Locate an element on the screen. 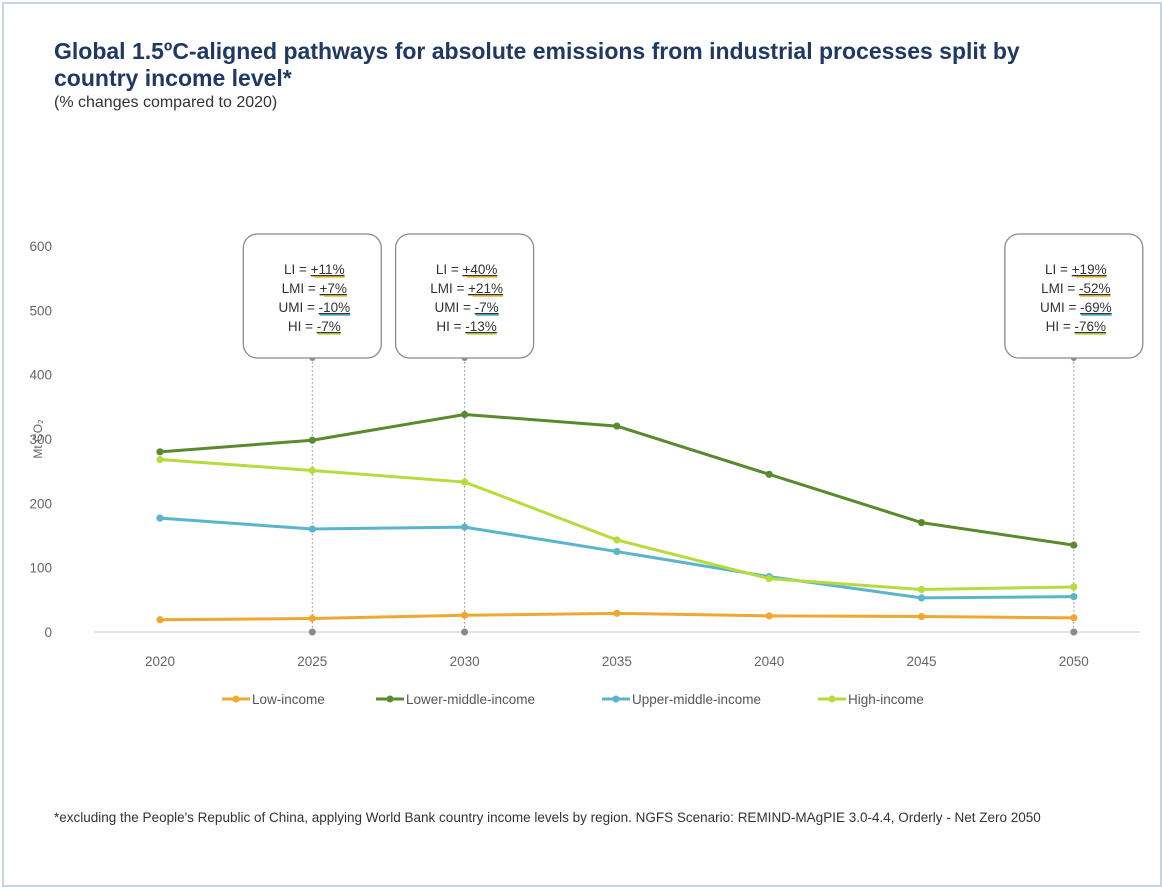 Image resolution: width=1162 pixels, height=887 pixels. series-line-lower-middle-income is located at coordinates (617, 479).